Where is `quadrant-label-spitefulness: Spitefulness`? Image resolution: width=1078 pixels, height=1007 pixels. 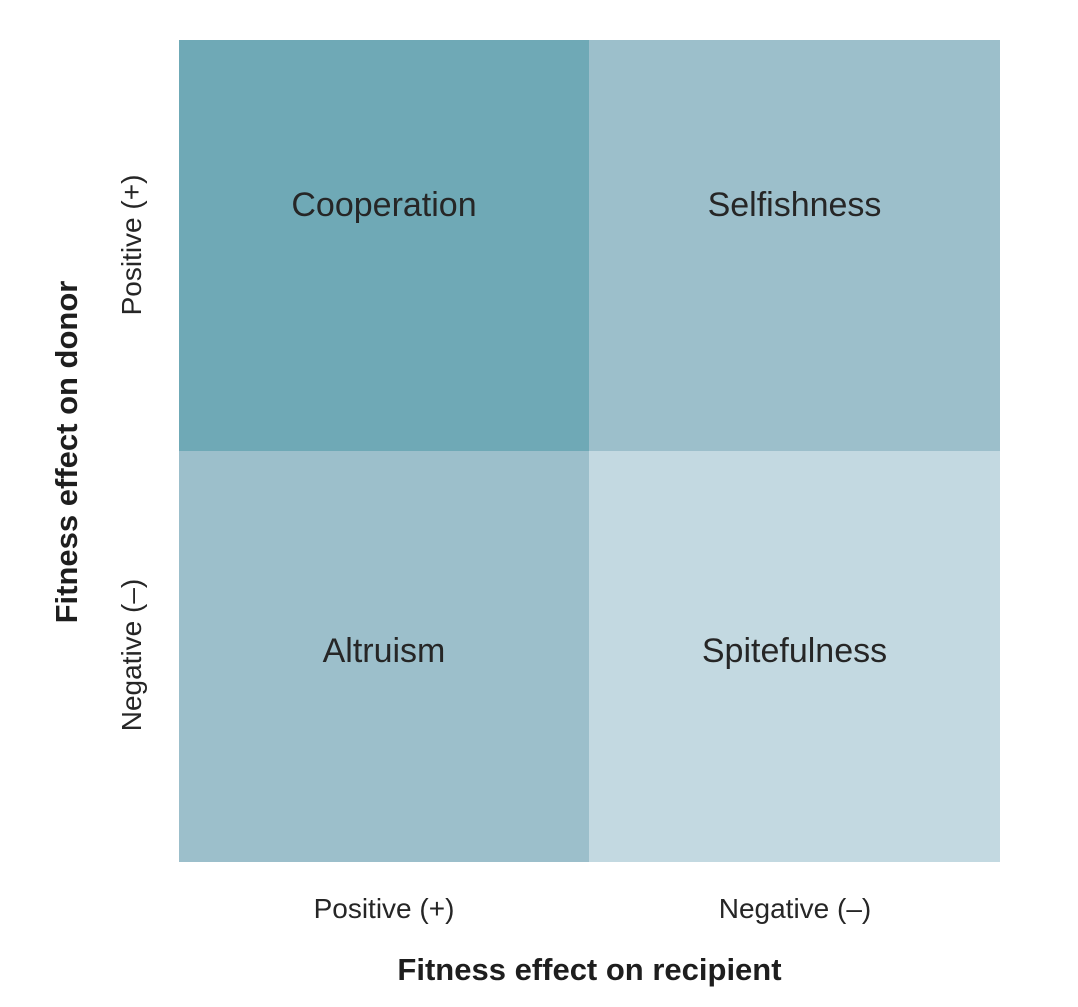
quadrant-label-spitefulness: Spitefulness is located at coordinates (794, 651).